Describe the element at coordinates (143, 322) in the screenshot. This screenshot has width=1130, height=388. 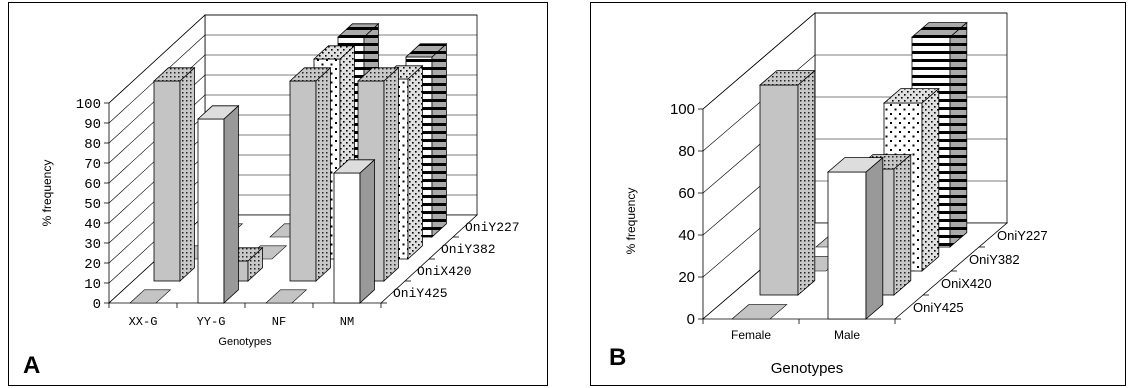
I see `x-tick-label: XX-G` at that location.